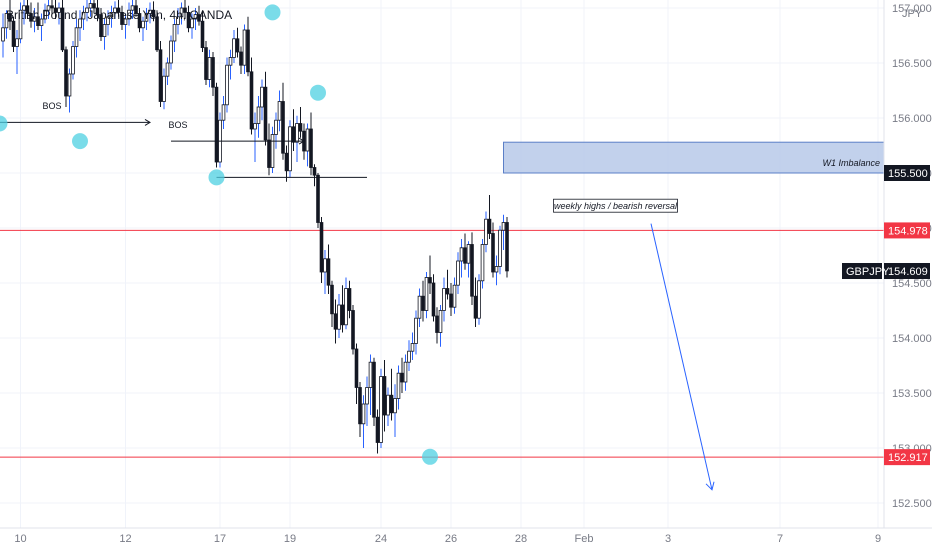 The image size is (932, 550). What do you see at coordinates (466, 538) in the screenshot?
I see `time-axis: 10 12 17 19 24 26 28 Feb 3 7 9` at bounding box center [466, 538].